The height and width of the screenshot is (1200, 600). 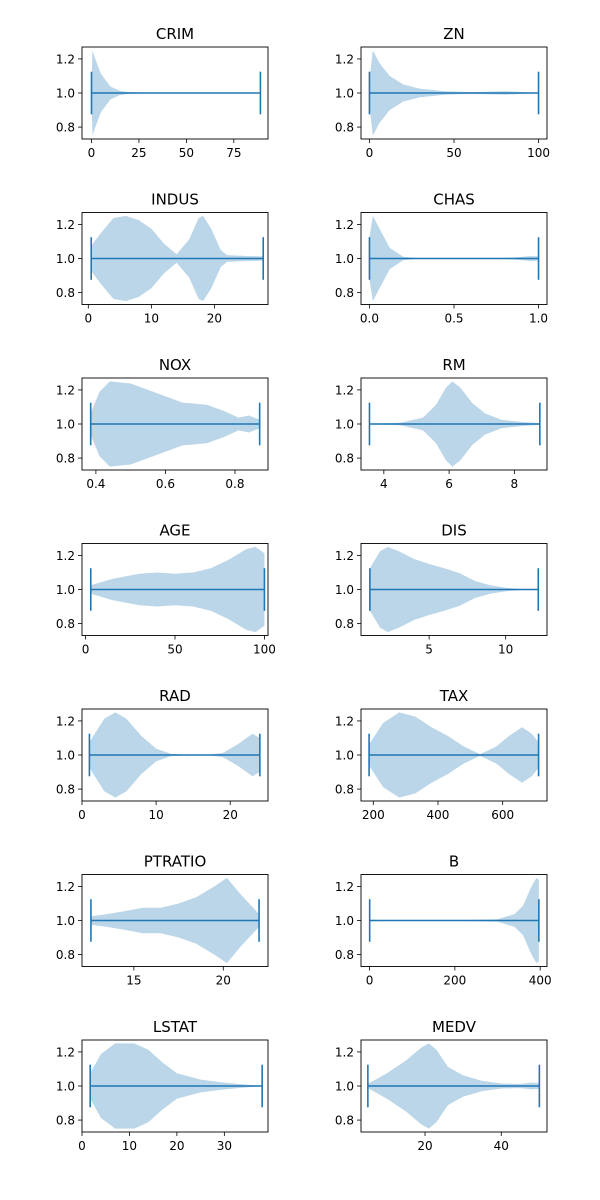 What do you see at coordinates (264, 650) in the screenshot?
I see `x-tick-label: 100` at bounding box center [264, 650].